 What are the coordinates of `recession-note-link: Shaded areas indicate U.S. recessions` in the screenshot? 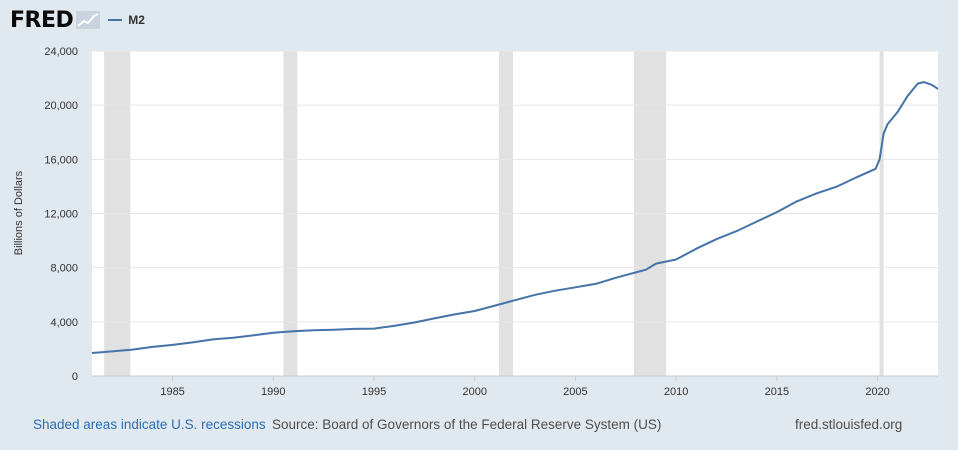 It's located at (149, 424).